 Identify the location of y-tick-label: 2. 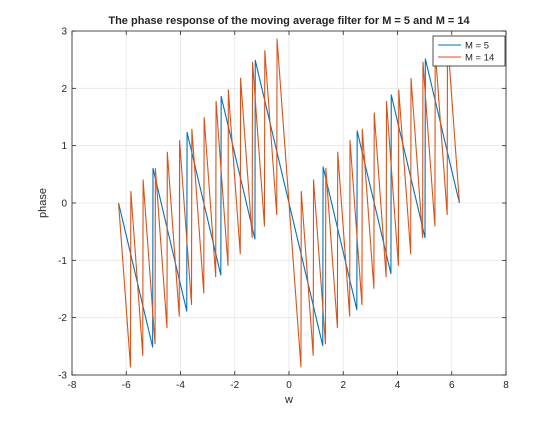
(64, 89).